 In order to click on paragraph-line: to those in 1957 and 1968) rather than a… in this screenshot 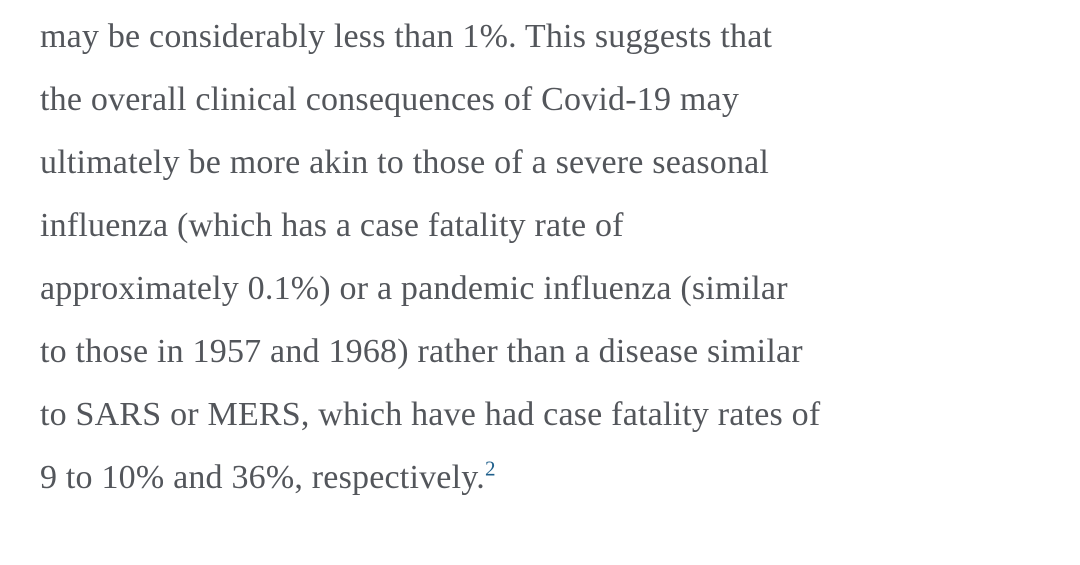, I will do `click(421, 351)`.